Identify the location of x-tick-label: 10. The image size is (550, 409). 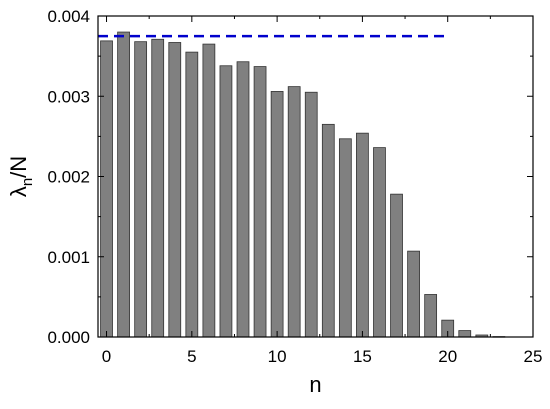
(277, 356).